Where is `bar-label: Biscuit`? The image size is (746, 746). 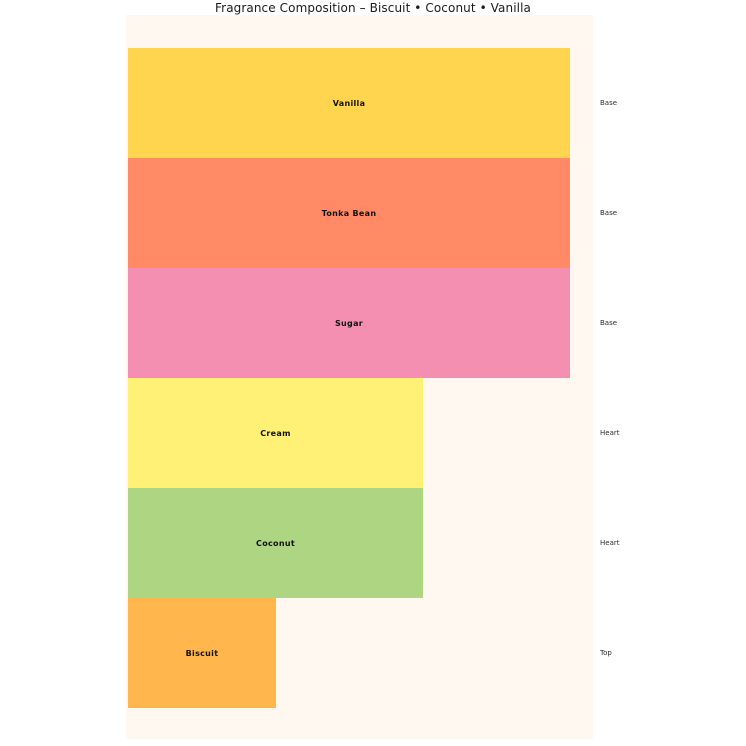 bar-label: Biscuit is located at coordinates (202, 653).